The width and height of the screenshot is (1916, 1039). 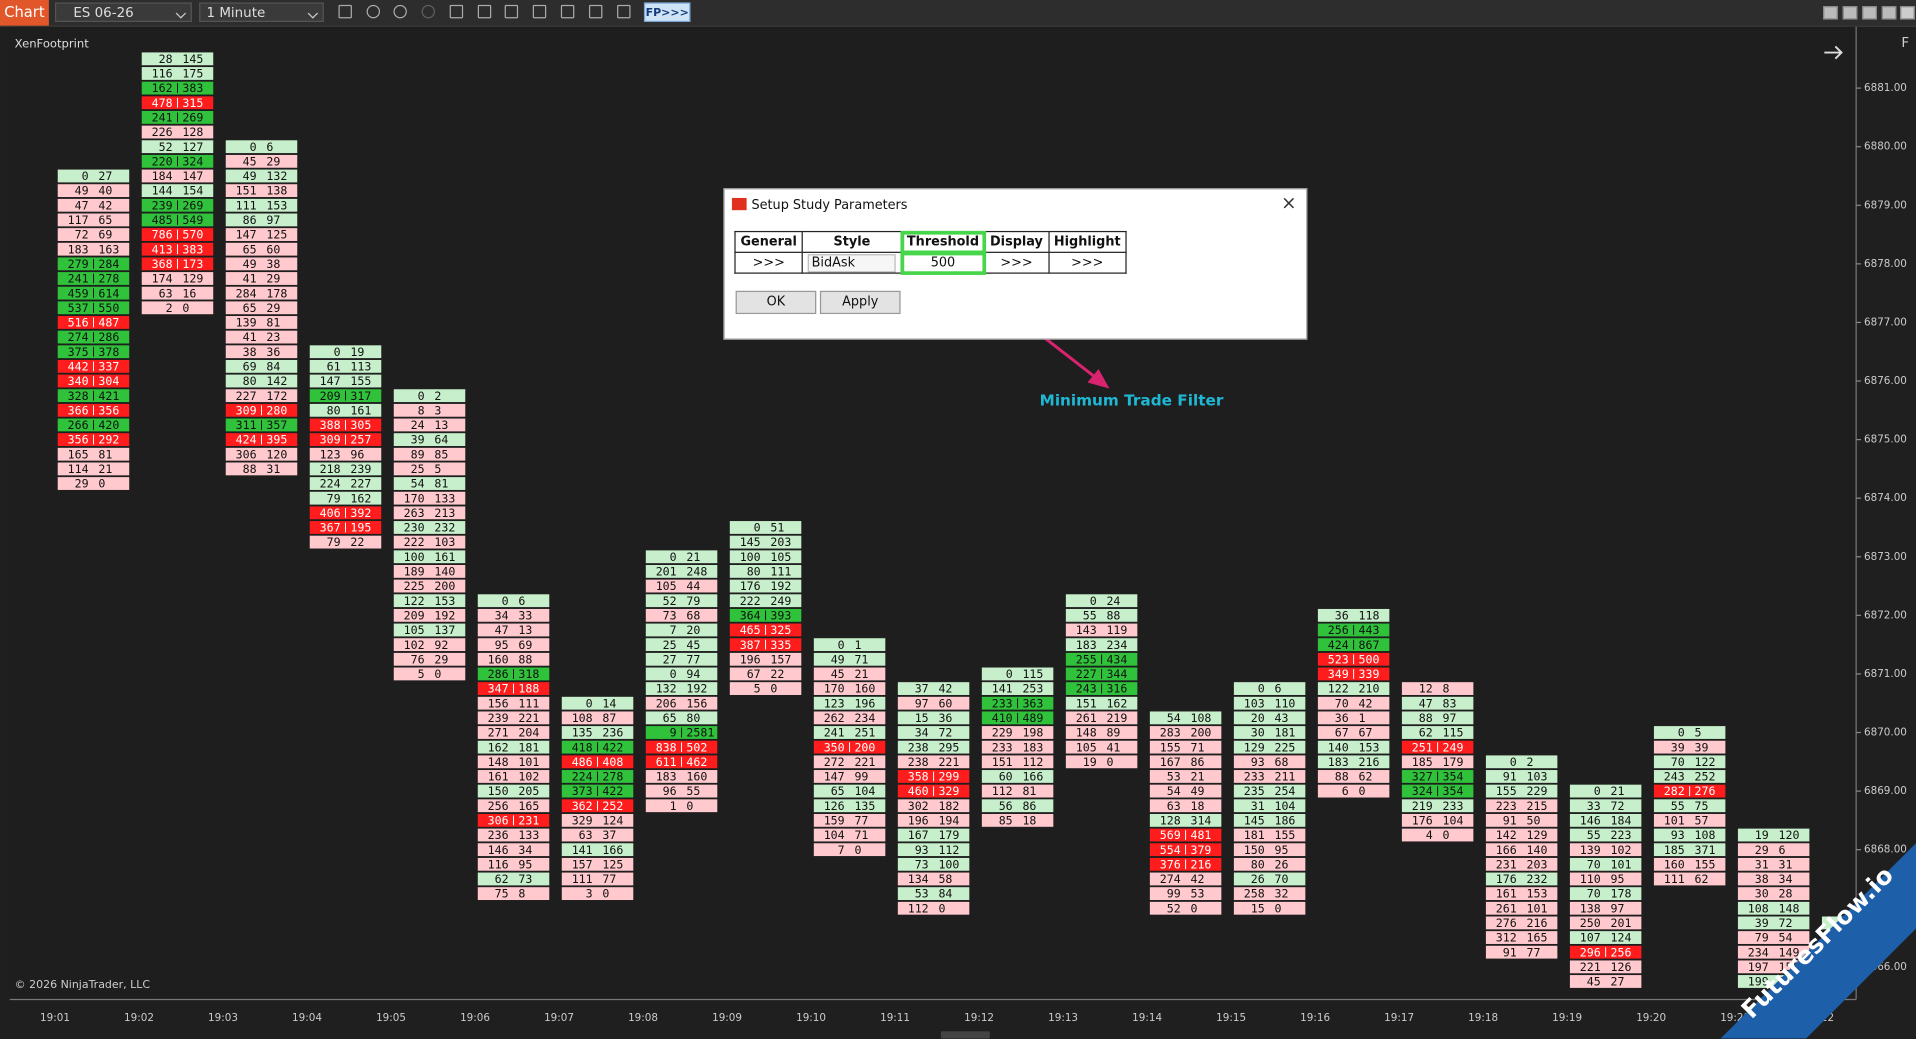 What do you see at coordinates (1087, 262) in the screenshot?
I see `highlight-button: >>>` at bounding box center [1087, 262].